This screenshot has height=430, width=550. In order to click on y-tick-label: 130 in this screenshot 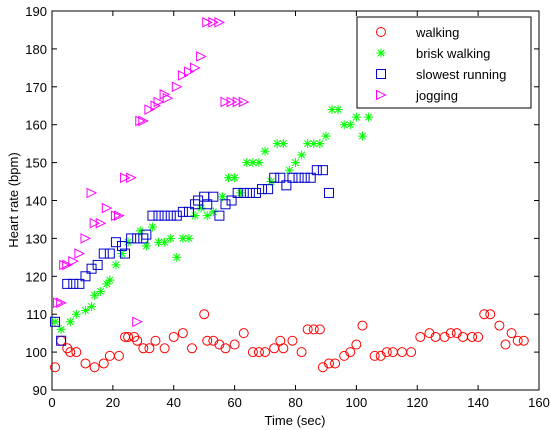, I will do `click(36, 238)`.